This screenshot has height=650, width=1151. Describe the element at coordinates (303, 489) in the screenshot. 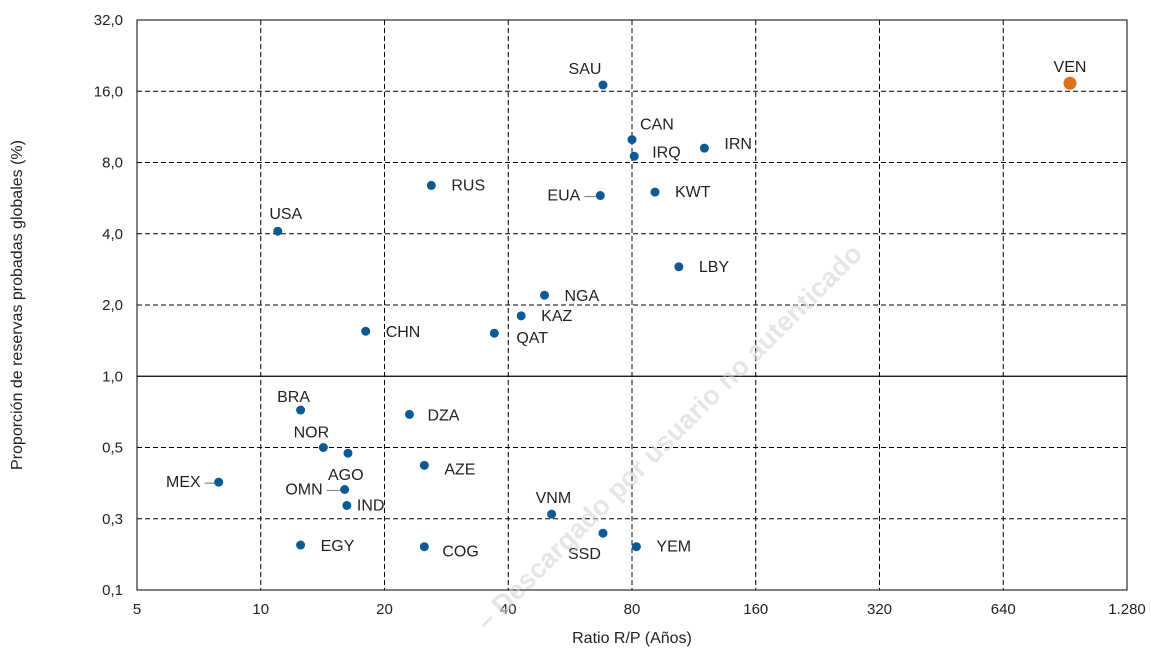

I see `point-label-omn: OMN` at that location.